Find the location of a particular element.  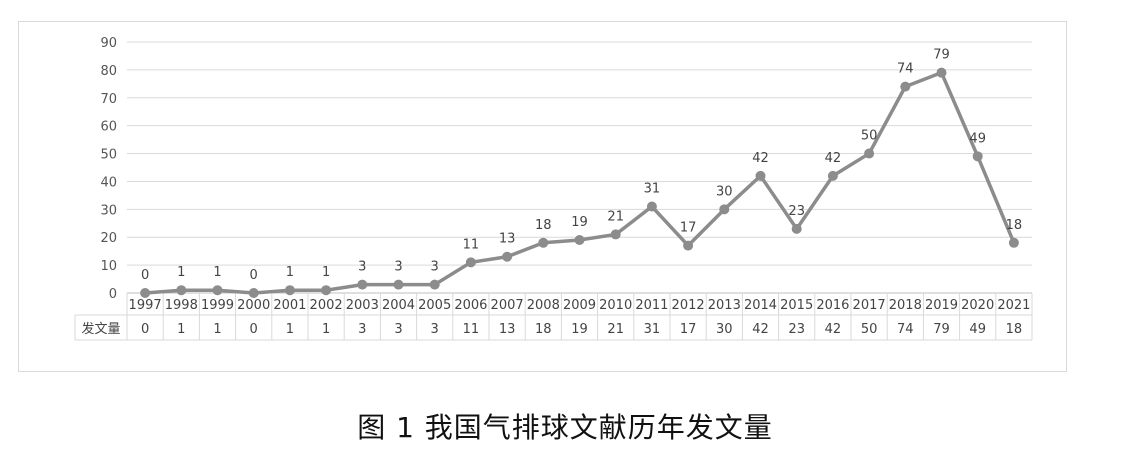

x-tick-label: 2017 is located at coordinates (869, 305).